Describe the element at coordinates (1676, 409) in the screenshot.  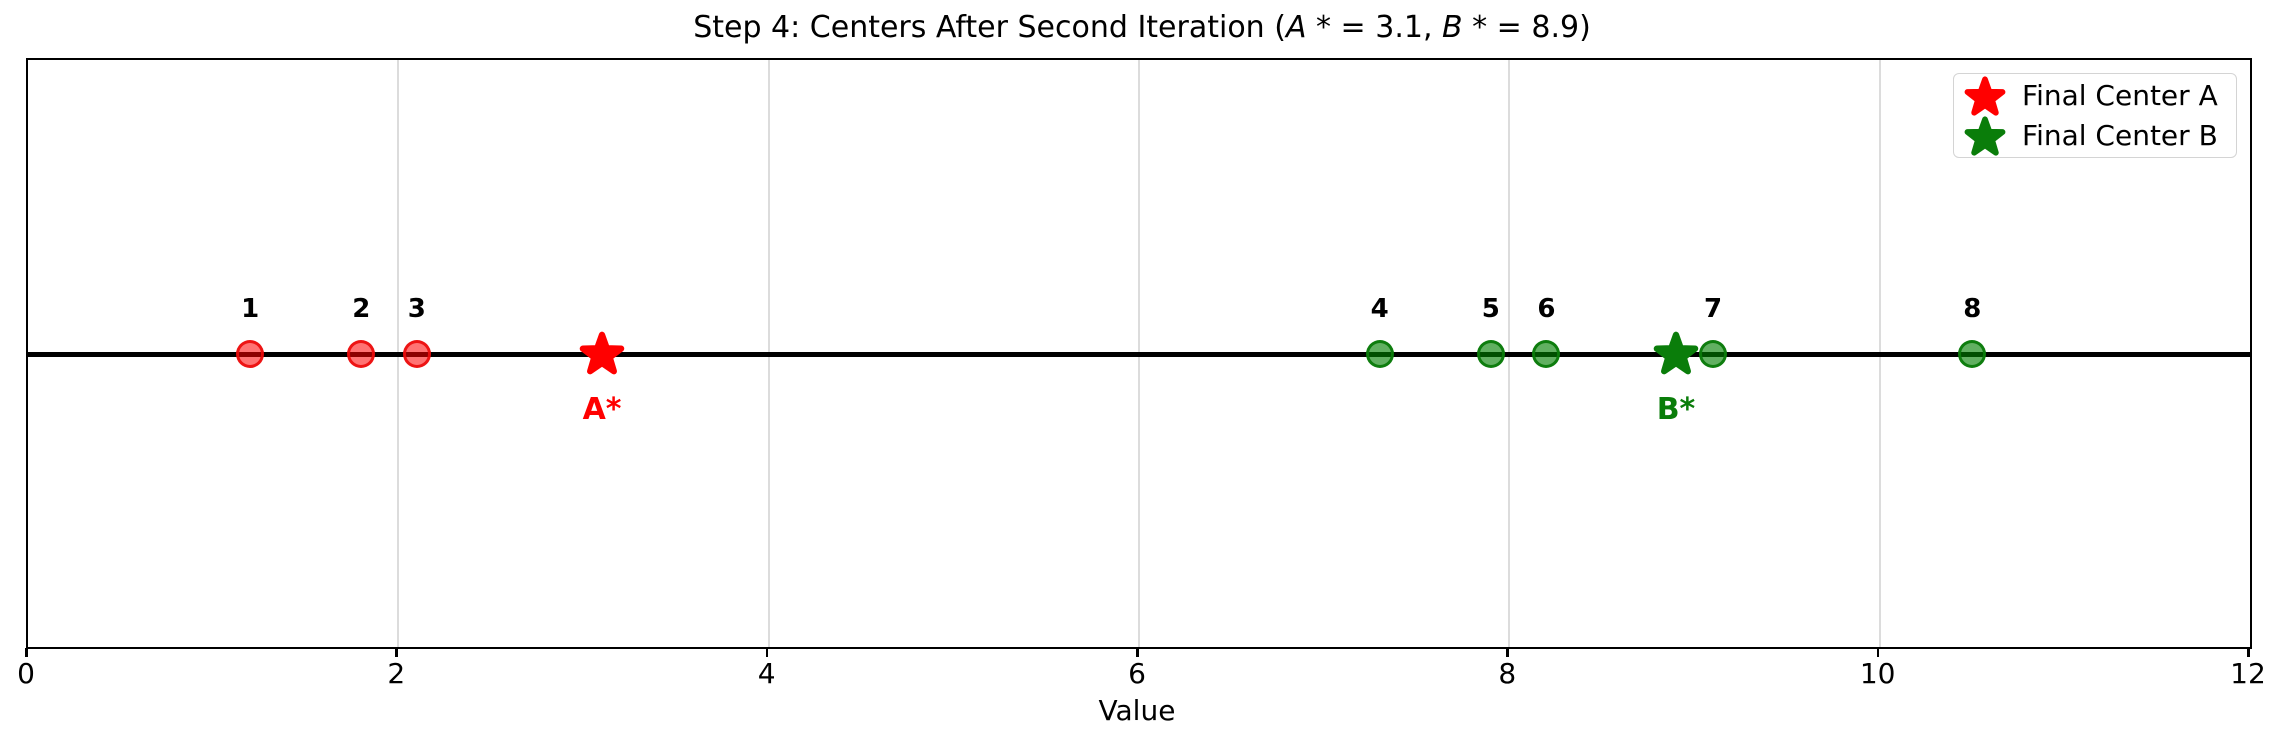
I see `center-label-B: B*` at that location.